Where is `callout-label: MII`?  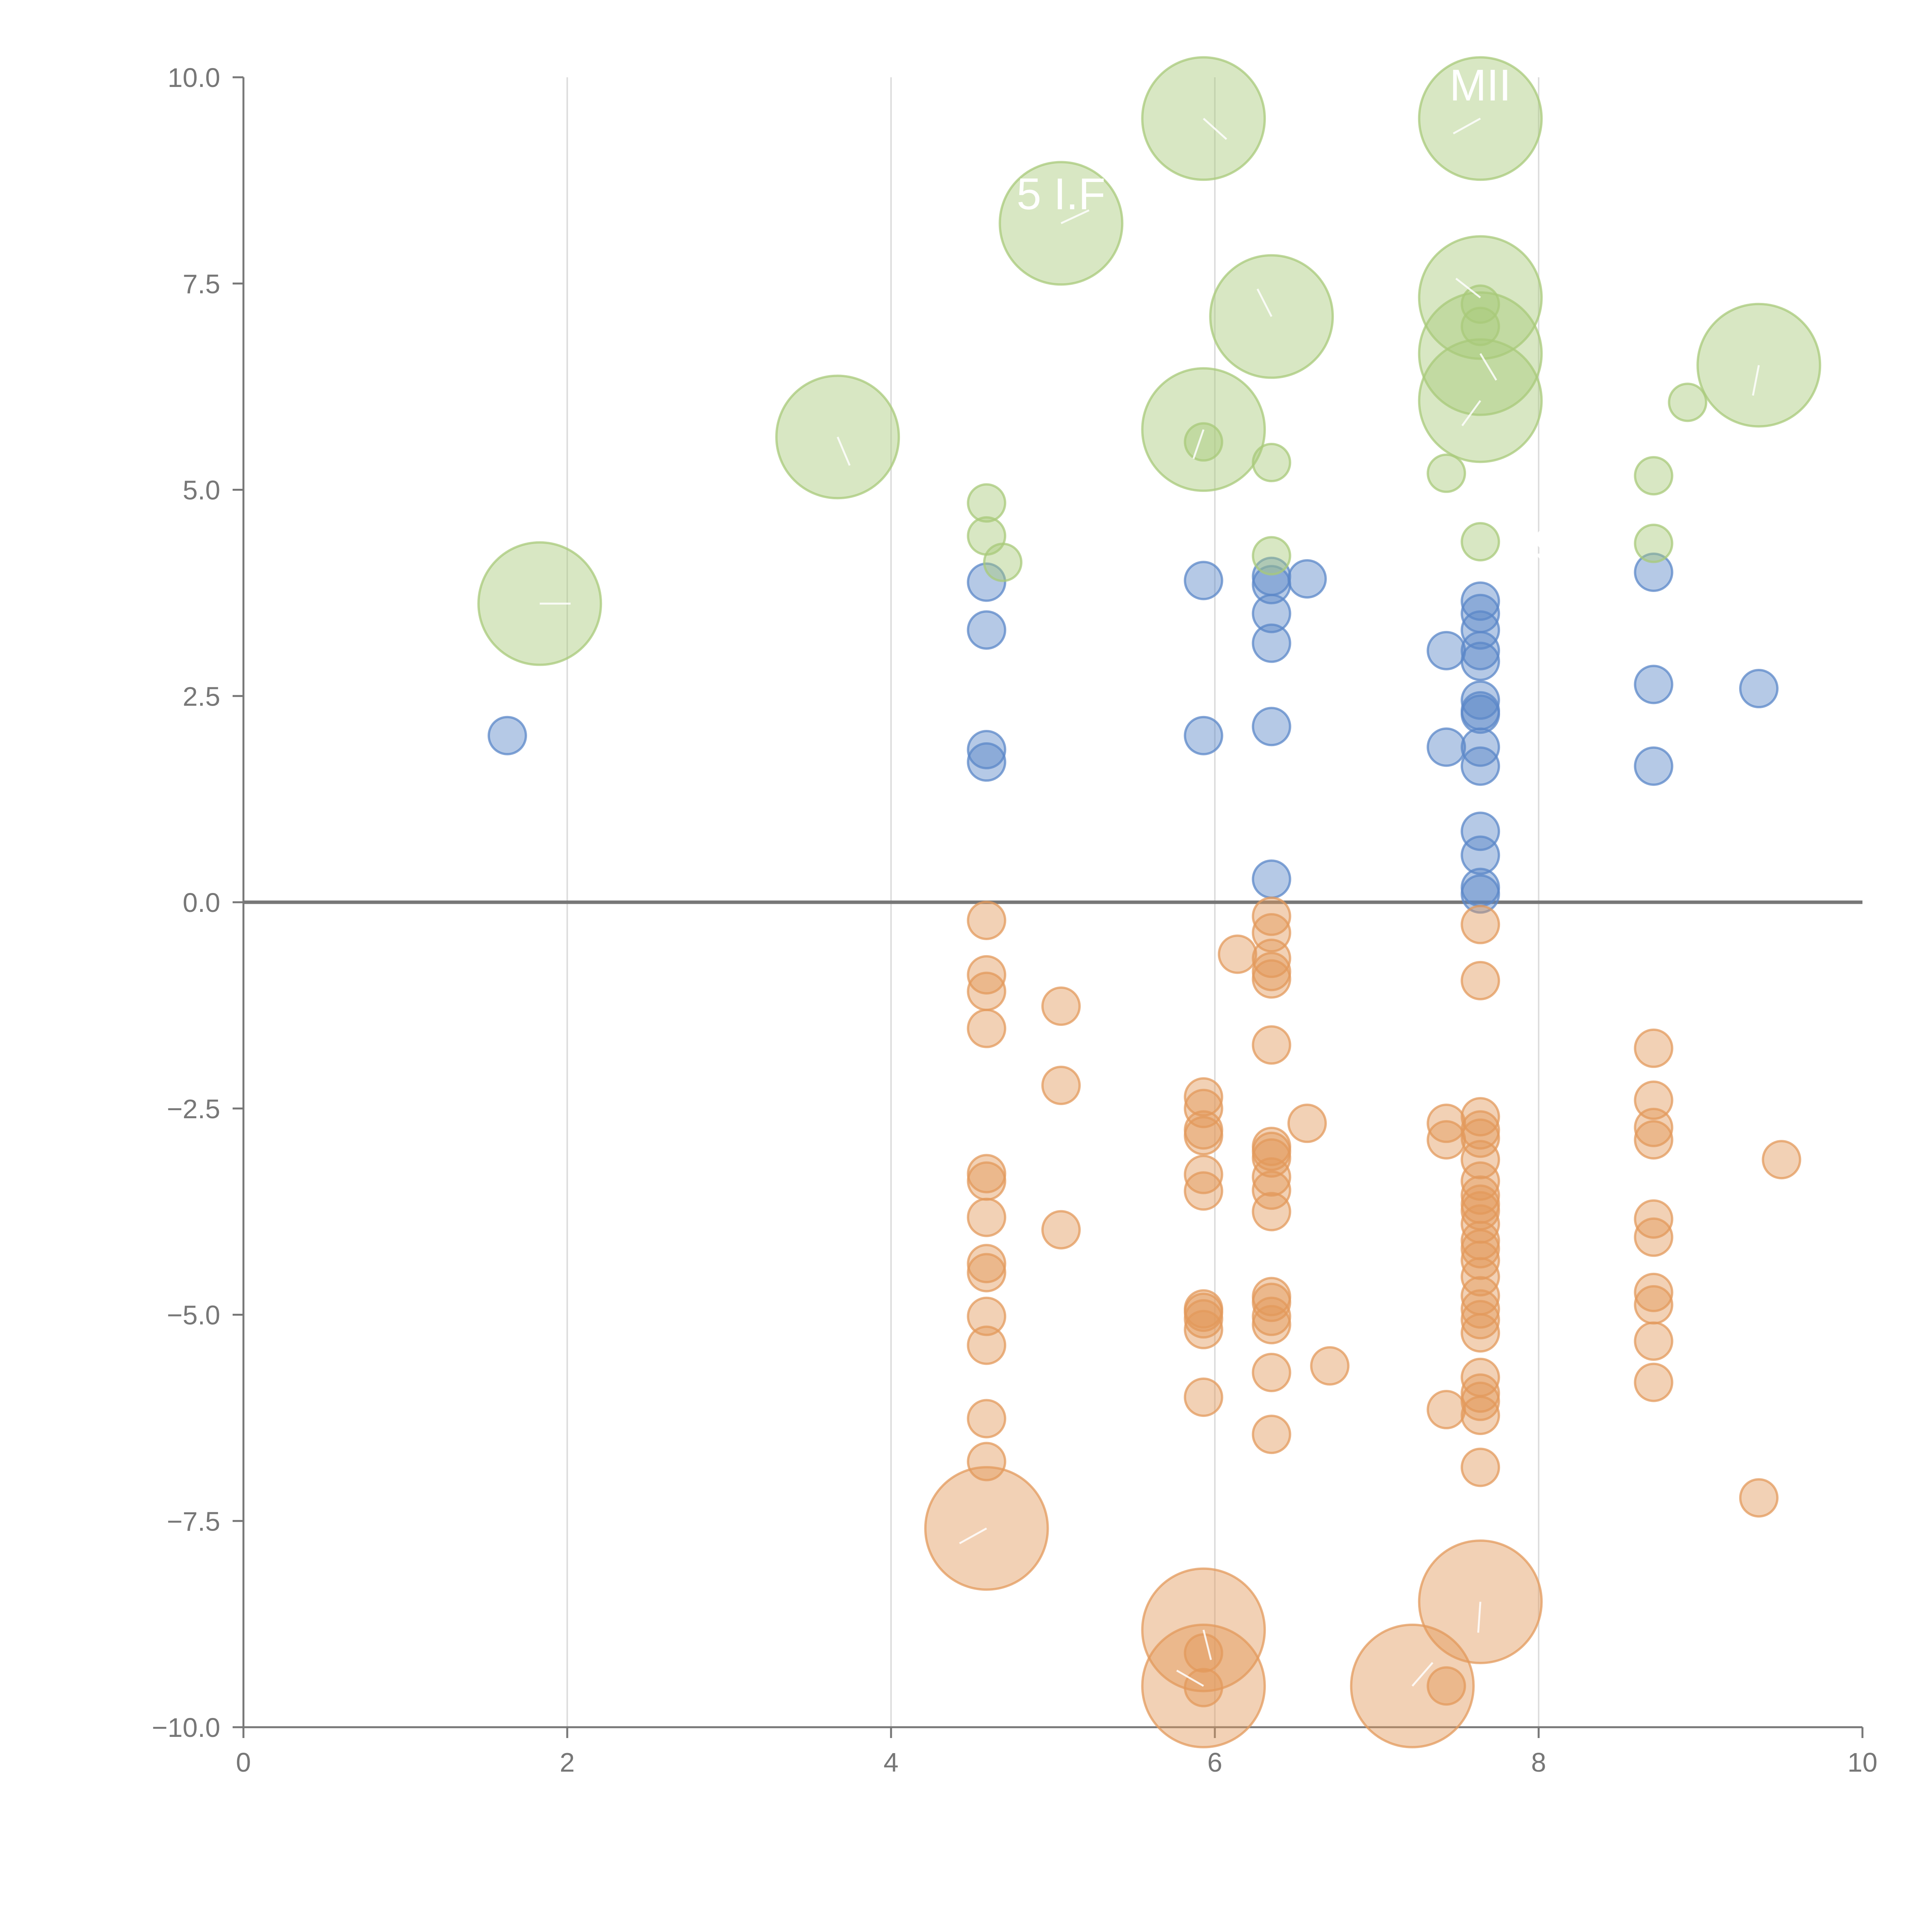
callout-label: MII is located at coordinates (1480, 86).